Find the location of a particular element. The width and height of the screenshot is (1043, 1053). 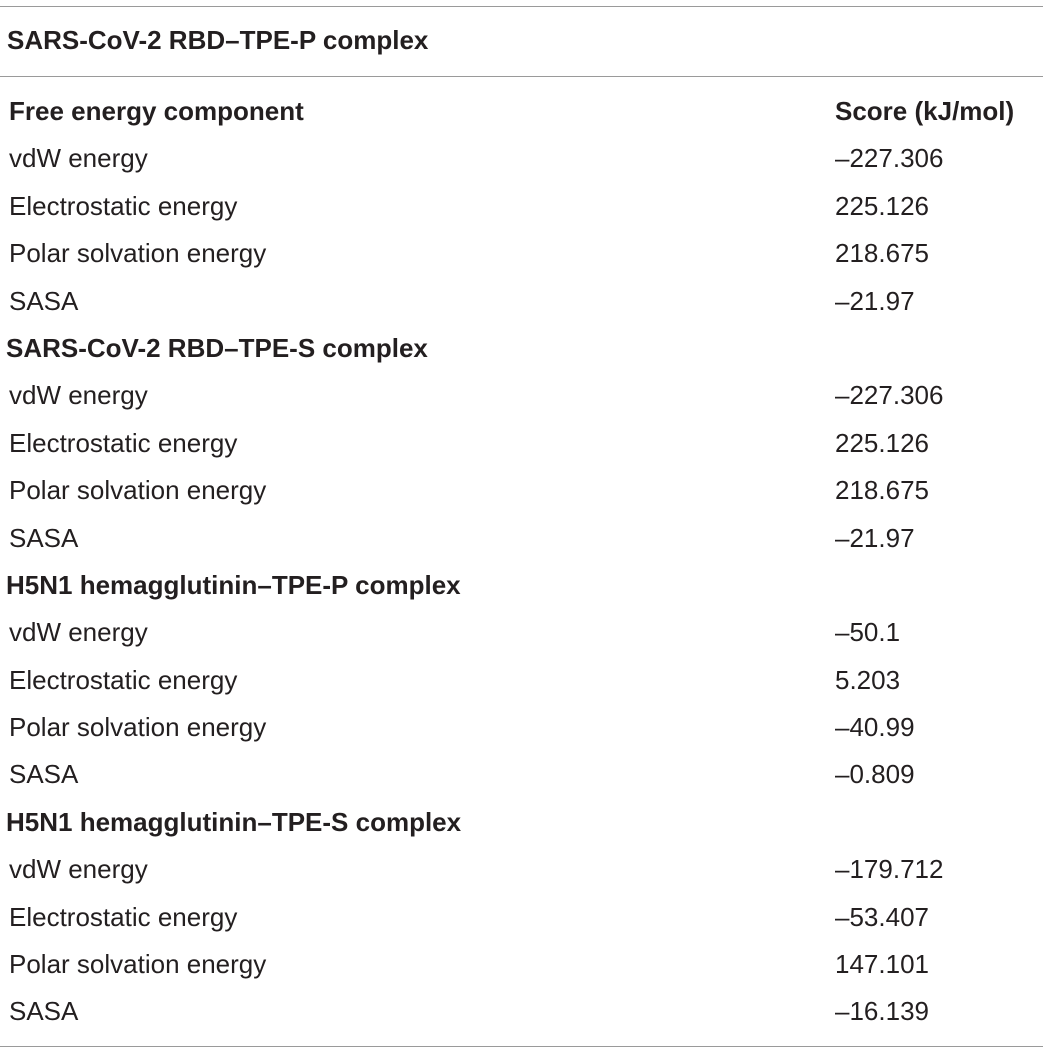

group-header-row: H5N1 hemagglutinin–TPE-S complex is located at coordinates (521, 822).